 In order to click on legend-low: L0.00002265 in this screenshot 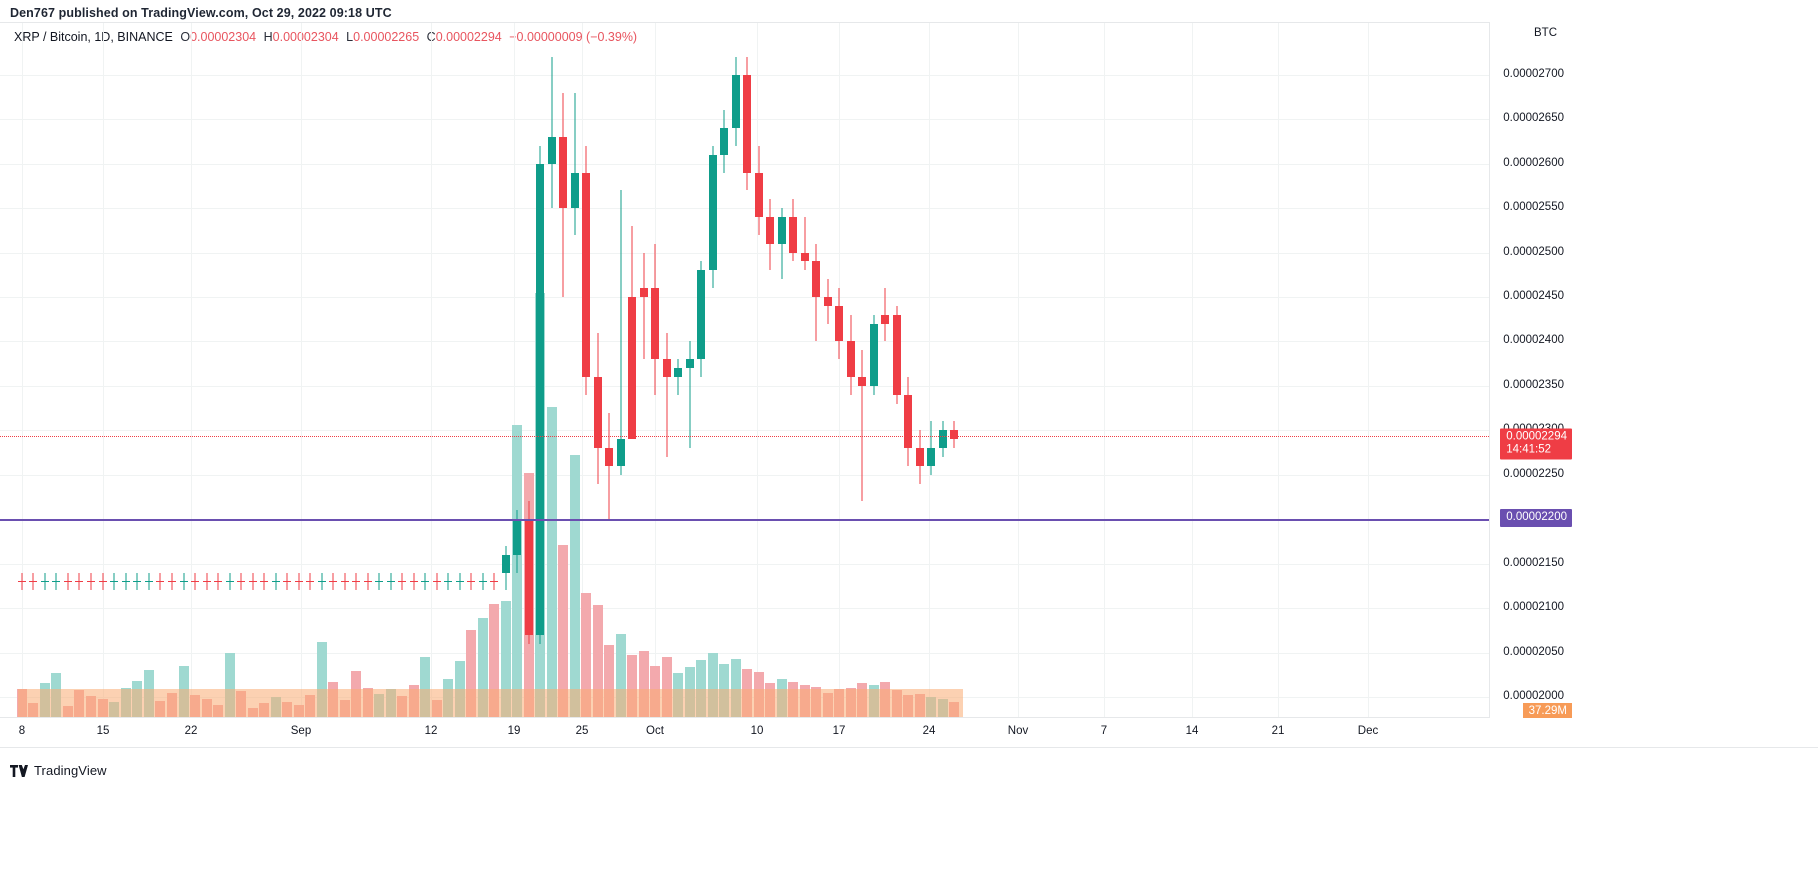, I will do `click(383, 37)`.